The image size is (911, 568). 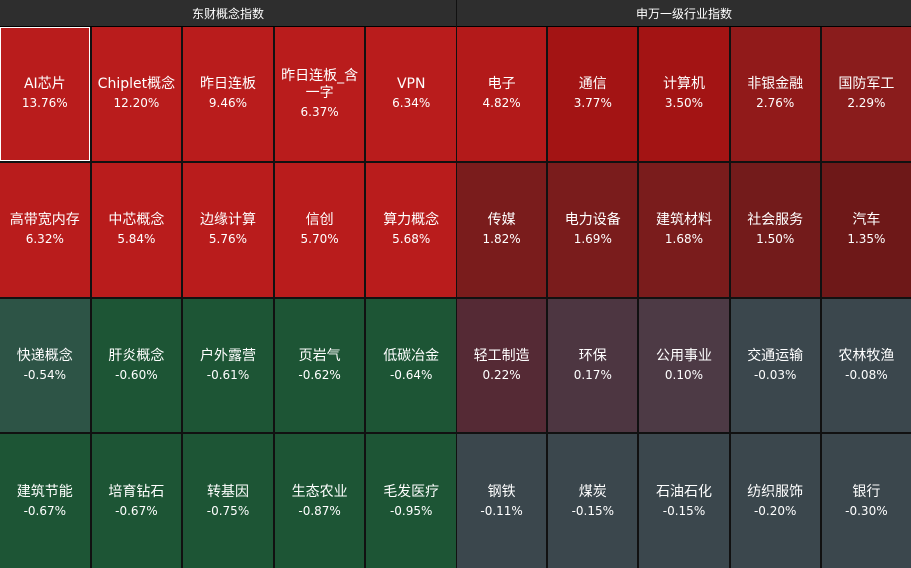 What do you see at coordinates (866, 229) in the screenshot?
I see `heatmap-tile: 汽车 1.35%` at bounding box center [866, 229].